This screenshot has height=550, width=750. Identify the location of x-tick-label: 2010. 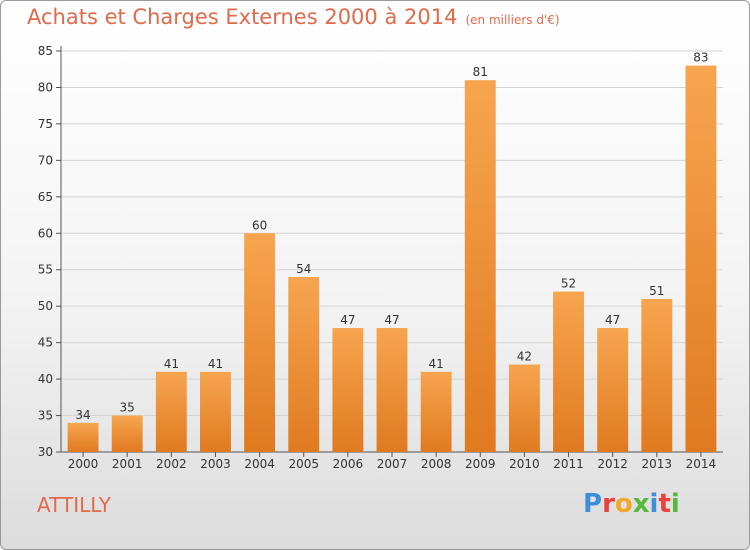
(524, 464).